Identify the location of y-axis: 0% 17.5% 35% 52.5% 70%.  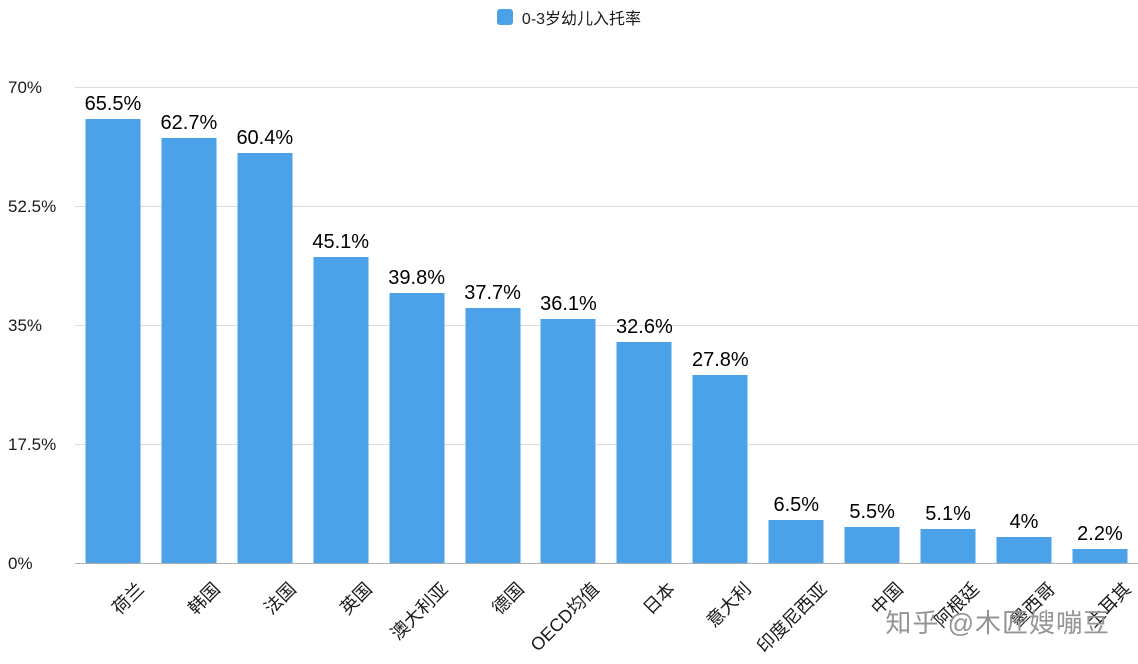
(39, 325).